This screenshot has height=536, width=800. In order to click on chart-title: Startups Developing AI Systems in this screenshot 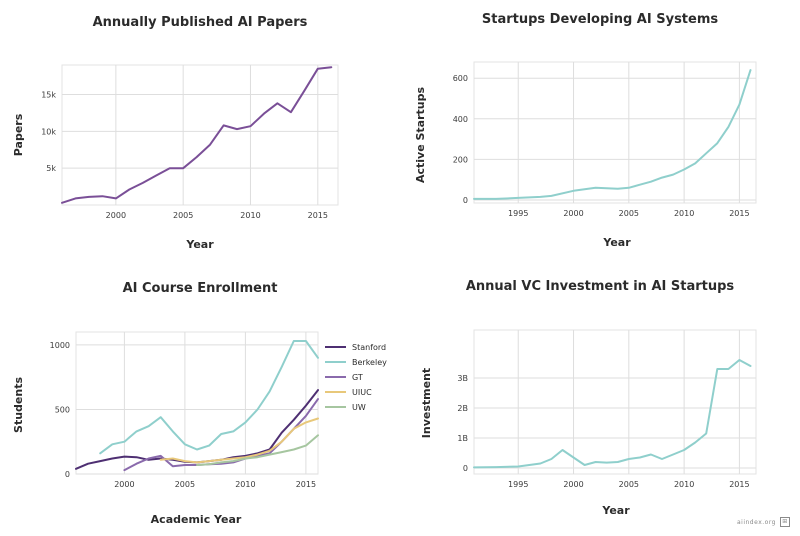, I will do `click(600, 19)`.